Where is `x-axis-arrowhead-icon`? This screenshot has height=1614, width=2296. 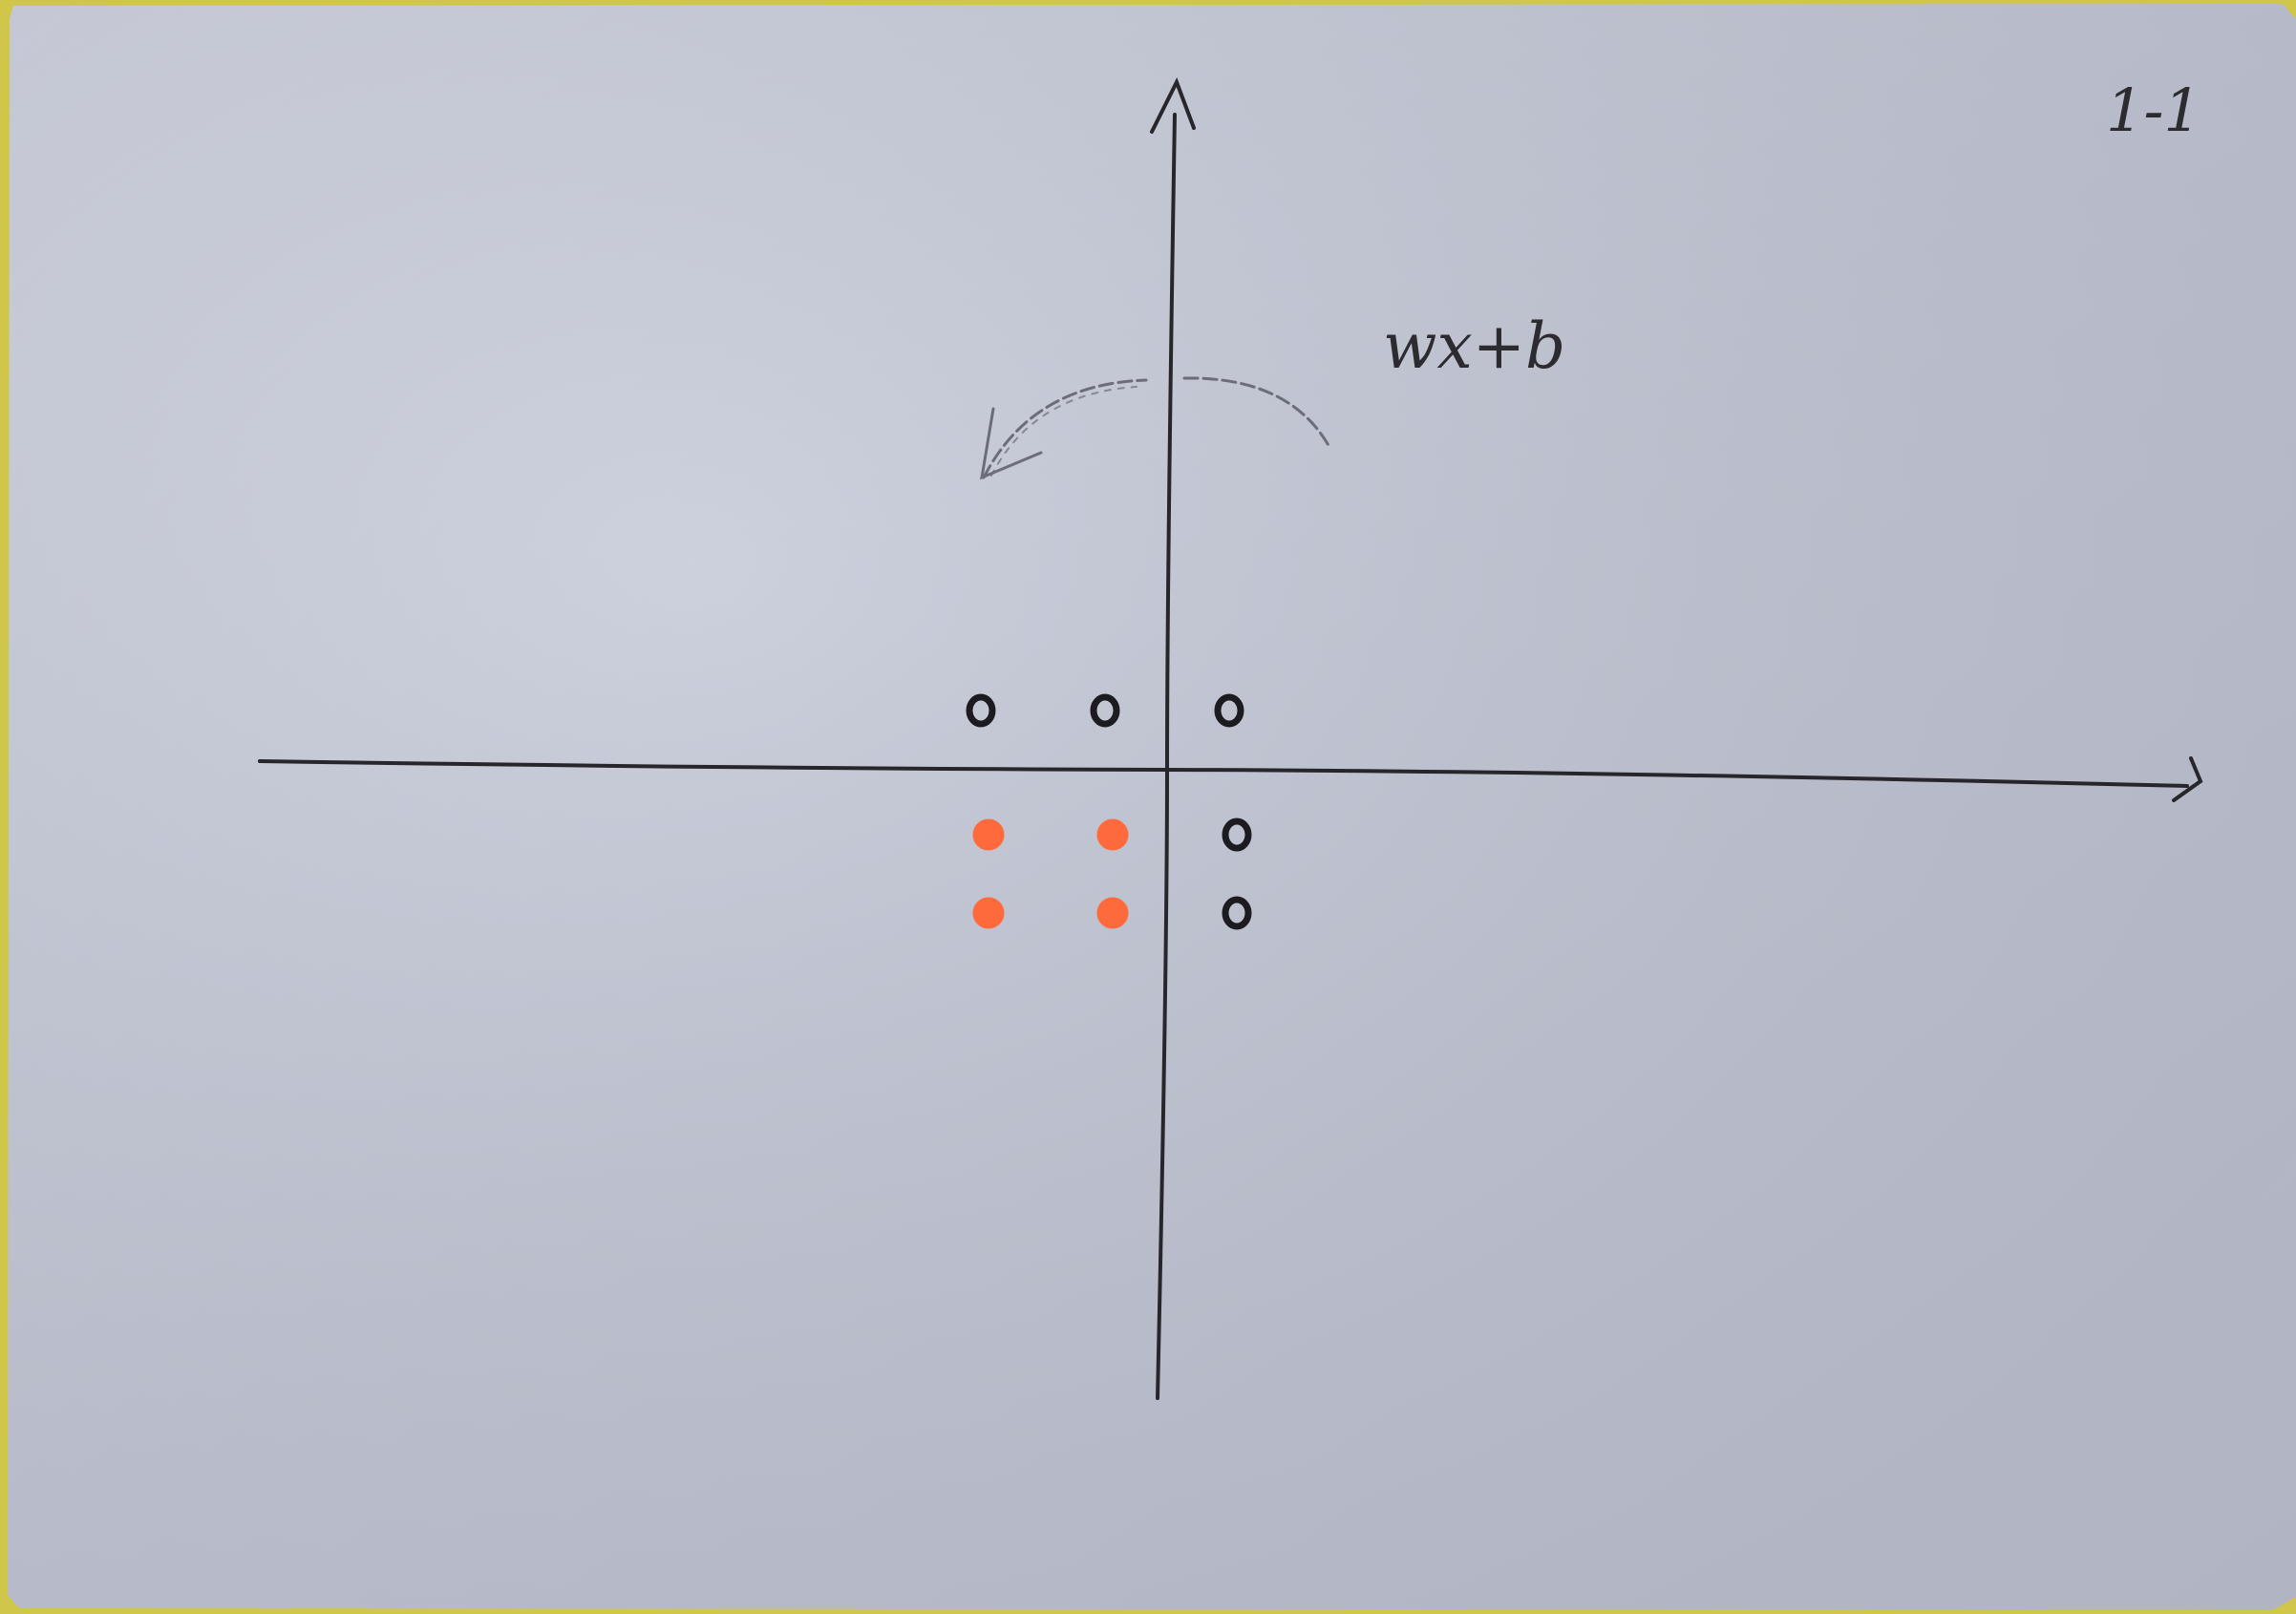
x-axis-arrowhead-icon is located at coordinates (2187, 779).